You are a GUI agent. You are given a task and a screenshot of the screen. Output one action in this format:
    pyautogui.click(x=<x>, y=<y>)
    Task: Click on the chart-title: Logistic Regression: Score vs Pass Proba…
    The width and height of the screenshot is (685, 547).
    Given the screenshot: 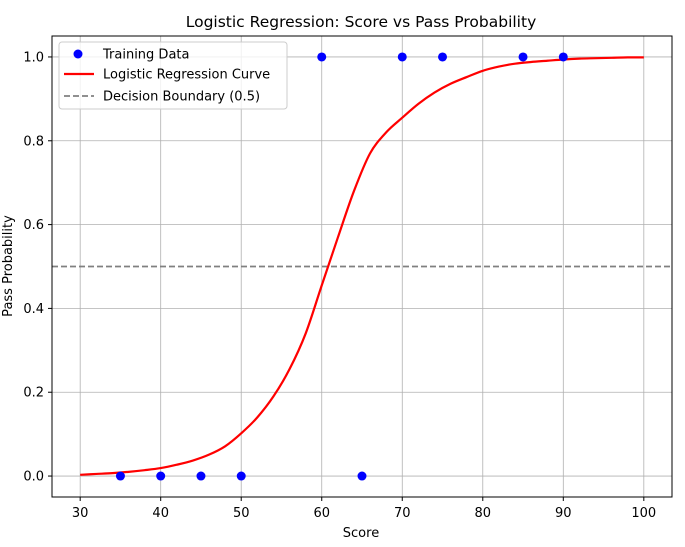 What is the action you would take?
    pyautogui.click(x=361, y=22)
    